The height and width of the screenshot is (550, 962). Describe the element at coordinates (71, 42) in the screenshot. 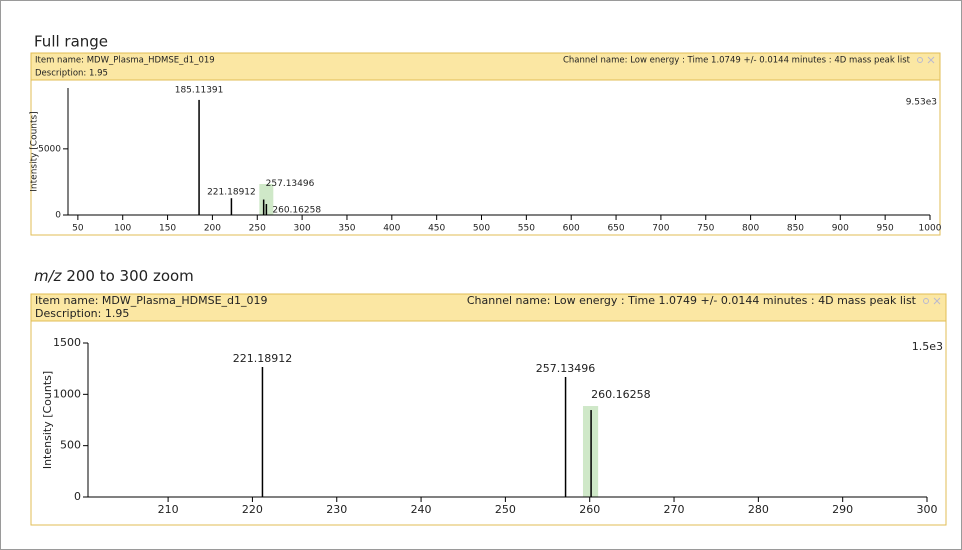

I see `chart-title: Full range` at that location.